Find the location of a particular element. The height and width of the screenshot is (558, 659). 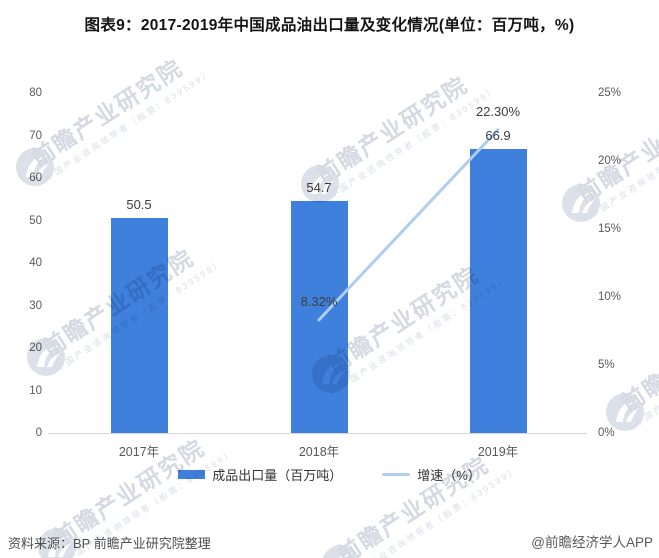

left-axis-tick-10: 10 is located at coordinates (35, 390).